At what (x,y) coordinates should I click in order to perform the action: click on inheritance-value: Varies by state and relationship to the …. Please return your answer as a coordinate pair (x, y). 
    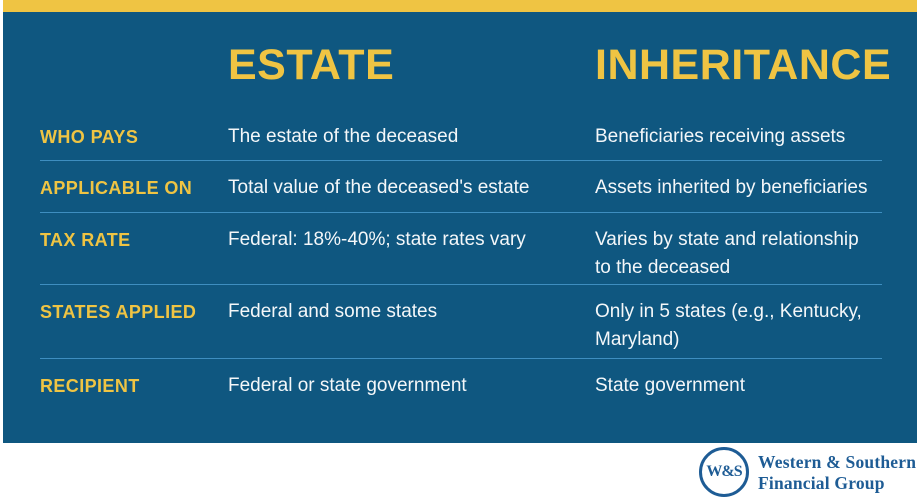
    Looking at the image, I should click on (727, 253).